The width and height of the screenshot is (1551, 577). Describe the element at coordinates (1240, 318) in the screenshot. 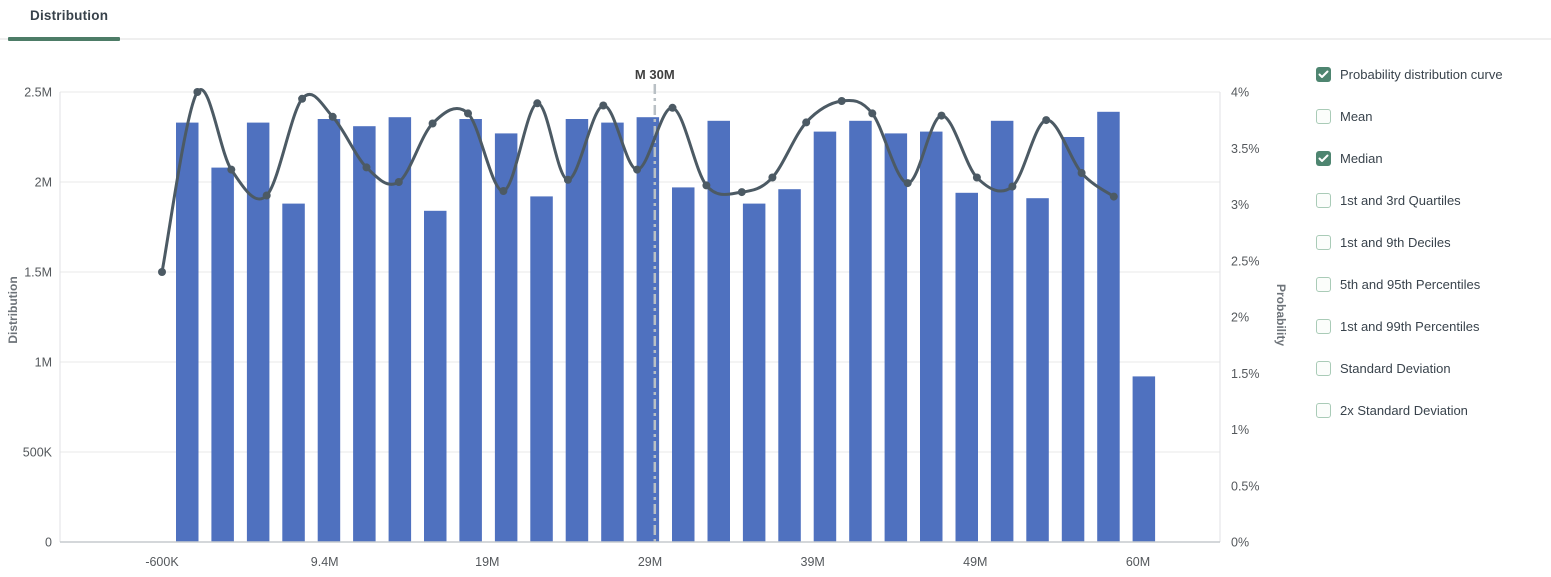

I see `y-right-tick-label: 2%` at that location.